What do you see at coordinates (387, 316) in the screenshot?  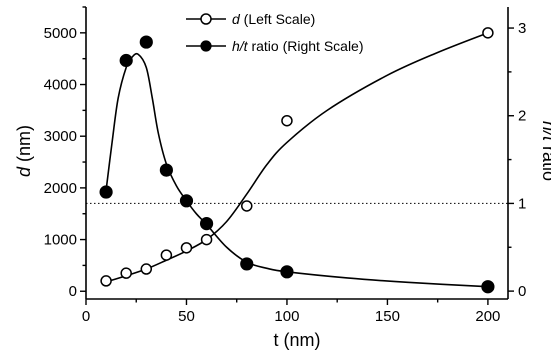 I see `x-tick-label: 150` at bounding box center [387, 316].